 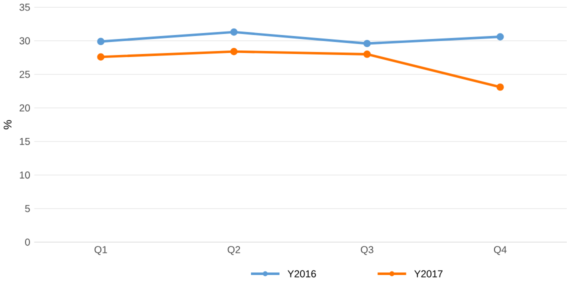 I want to click on y-tick-label: 30, so click(x=25, y=41).